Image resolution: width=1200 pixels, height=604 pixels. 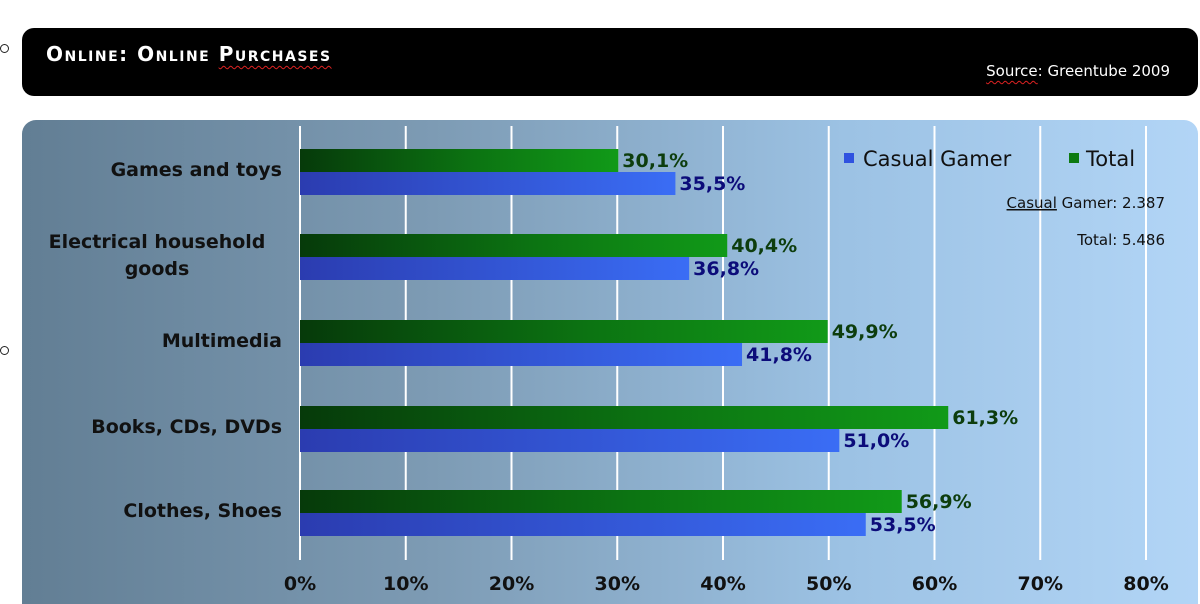 I want to click on x-tick-label: 30%, so click(x=617, y=584).